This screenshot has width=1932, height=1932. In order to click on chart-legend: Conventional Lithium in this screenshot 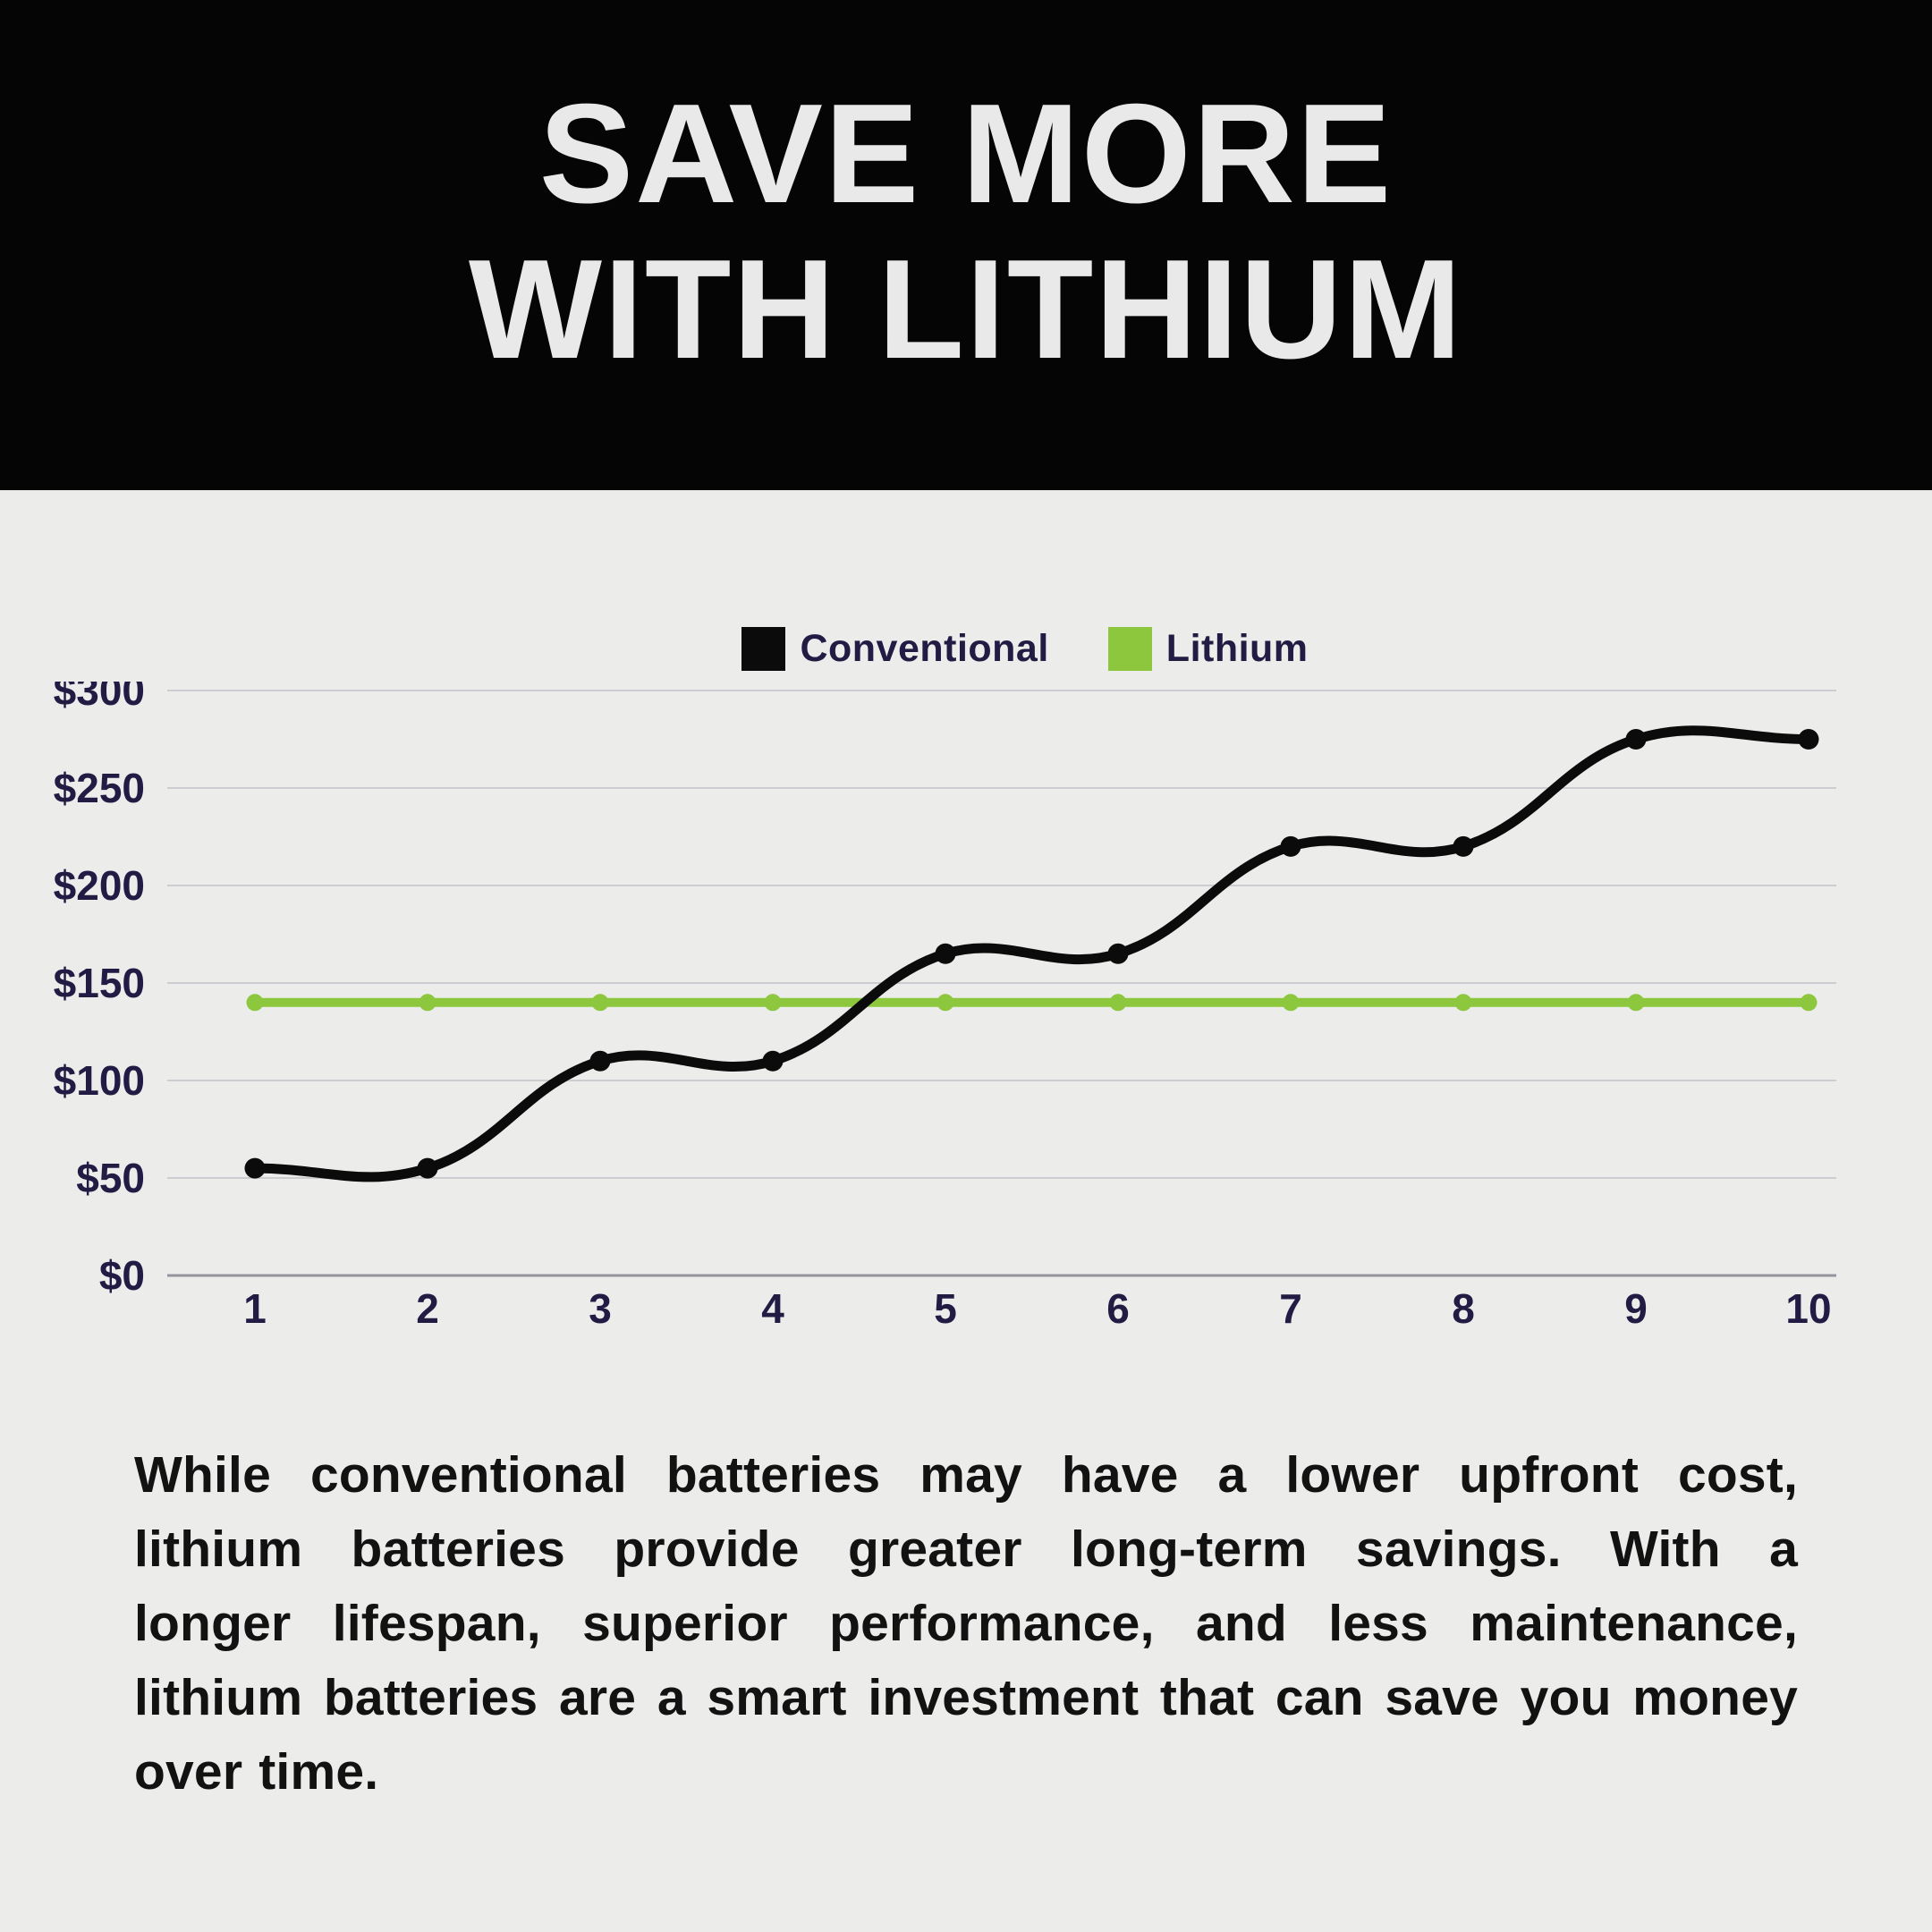, I will do `click(995, 648)`.